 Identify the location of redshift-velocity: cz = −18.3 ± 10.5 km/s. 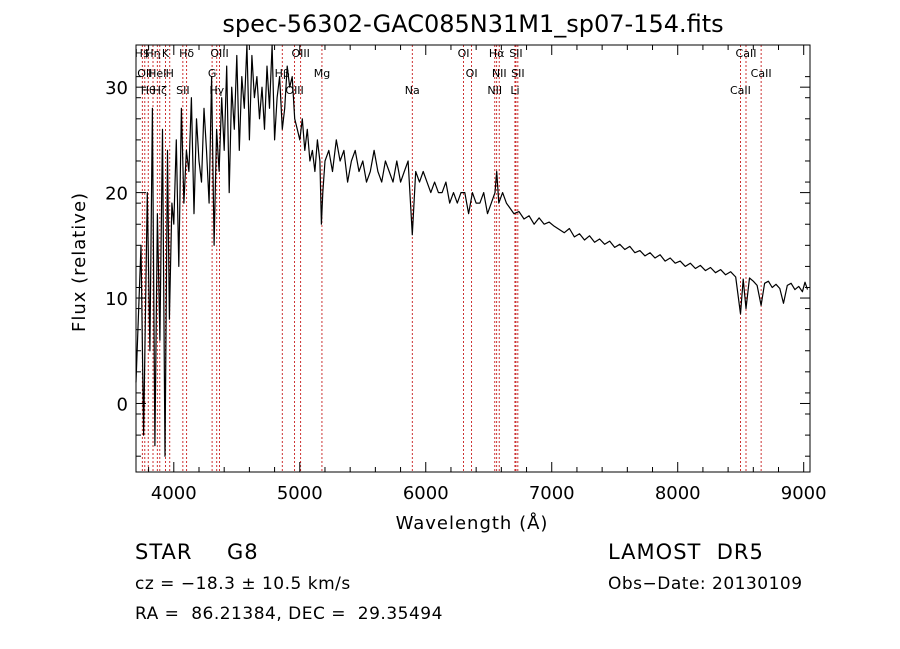
(243, 584).